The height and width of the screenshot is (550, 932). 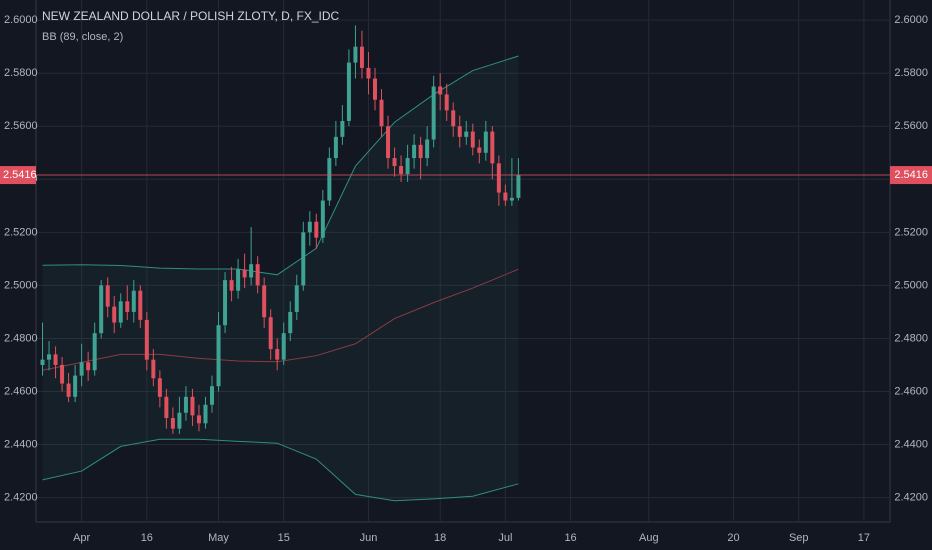 What do you see at coordinates (911, 232) in the screenshot?
I see `y-tick-label-right: 2.5200` at bounding box center [911, 232].